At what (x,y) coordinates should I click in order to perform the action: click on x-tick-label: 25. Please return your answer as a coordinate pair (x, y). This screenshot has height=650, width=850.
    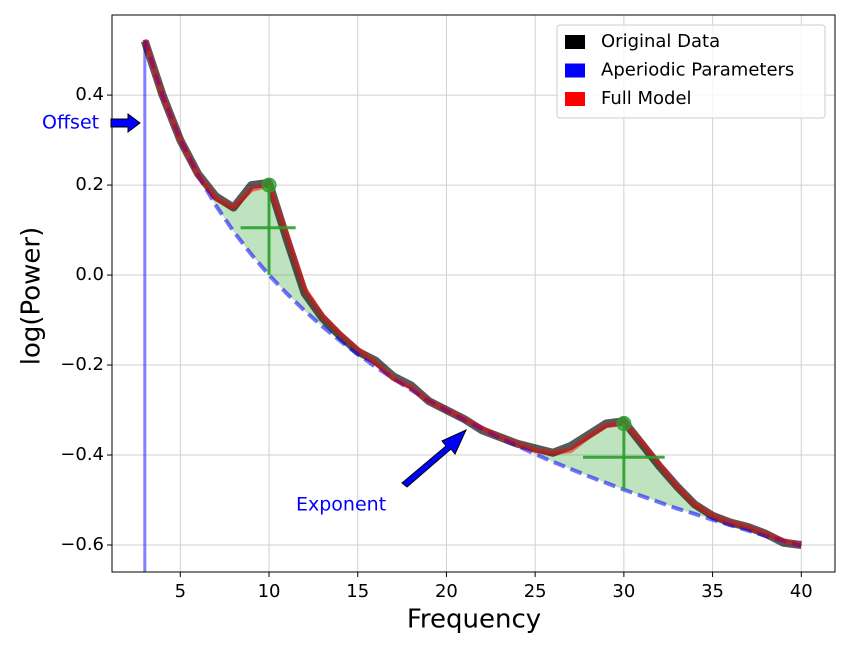
    Looking at the image, I should click on (535, 591).